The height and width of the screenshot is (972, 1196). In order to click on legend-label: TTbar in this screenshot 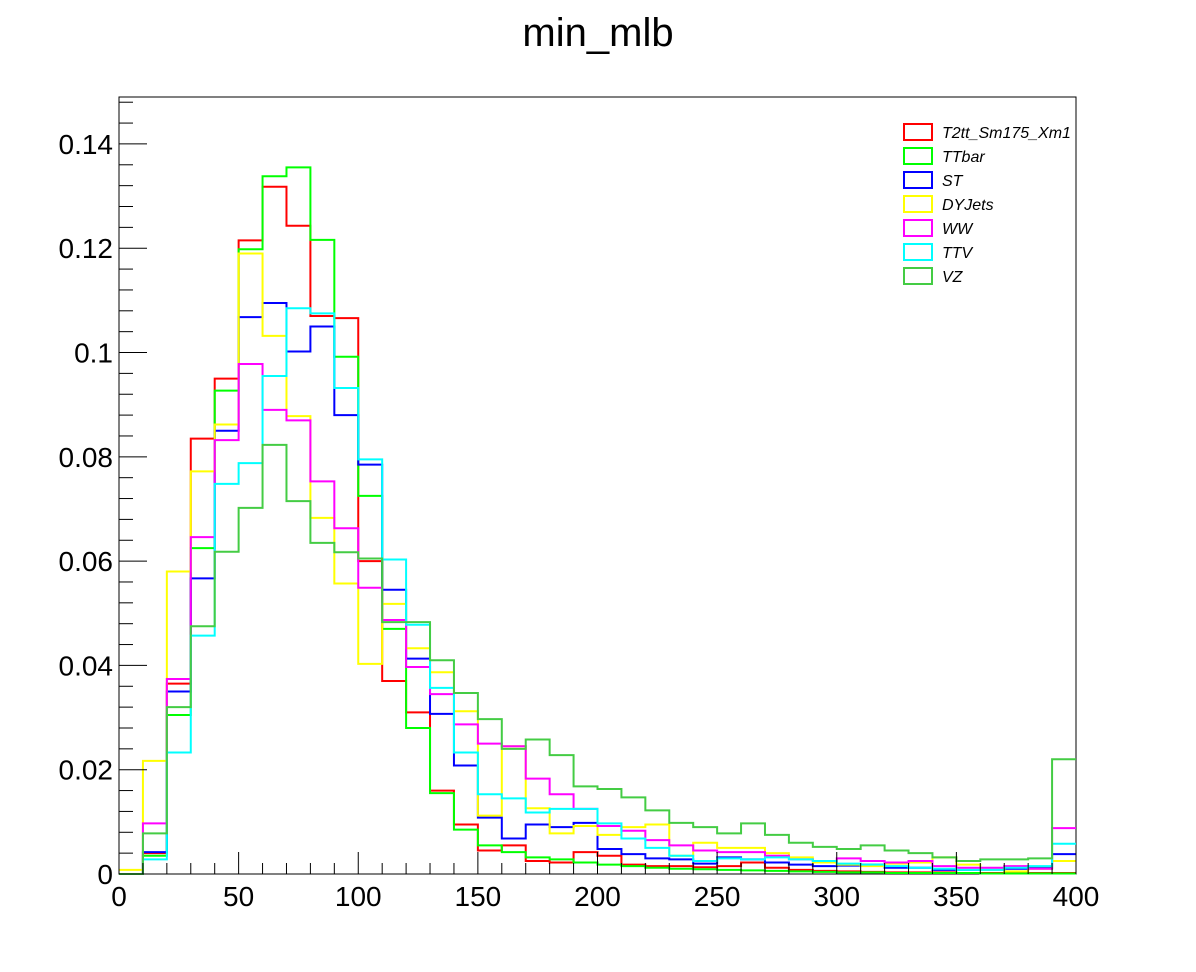, I will do `click(963, 157)`.